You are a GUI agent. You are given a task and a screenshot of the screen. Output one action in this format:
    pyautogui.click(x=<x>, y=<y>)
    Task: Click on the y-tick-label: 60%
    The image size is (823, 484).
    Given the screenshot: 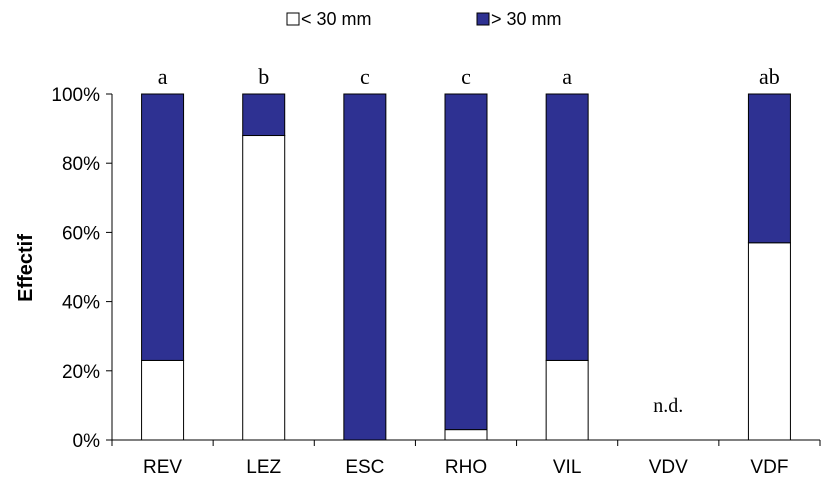 What is the action you would take?
    pyautogui.click(x=81, y=233)
    